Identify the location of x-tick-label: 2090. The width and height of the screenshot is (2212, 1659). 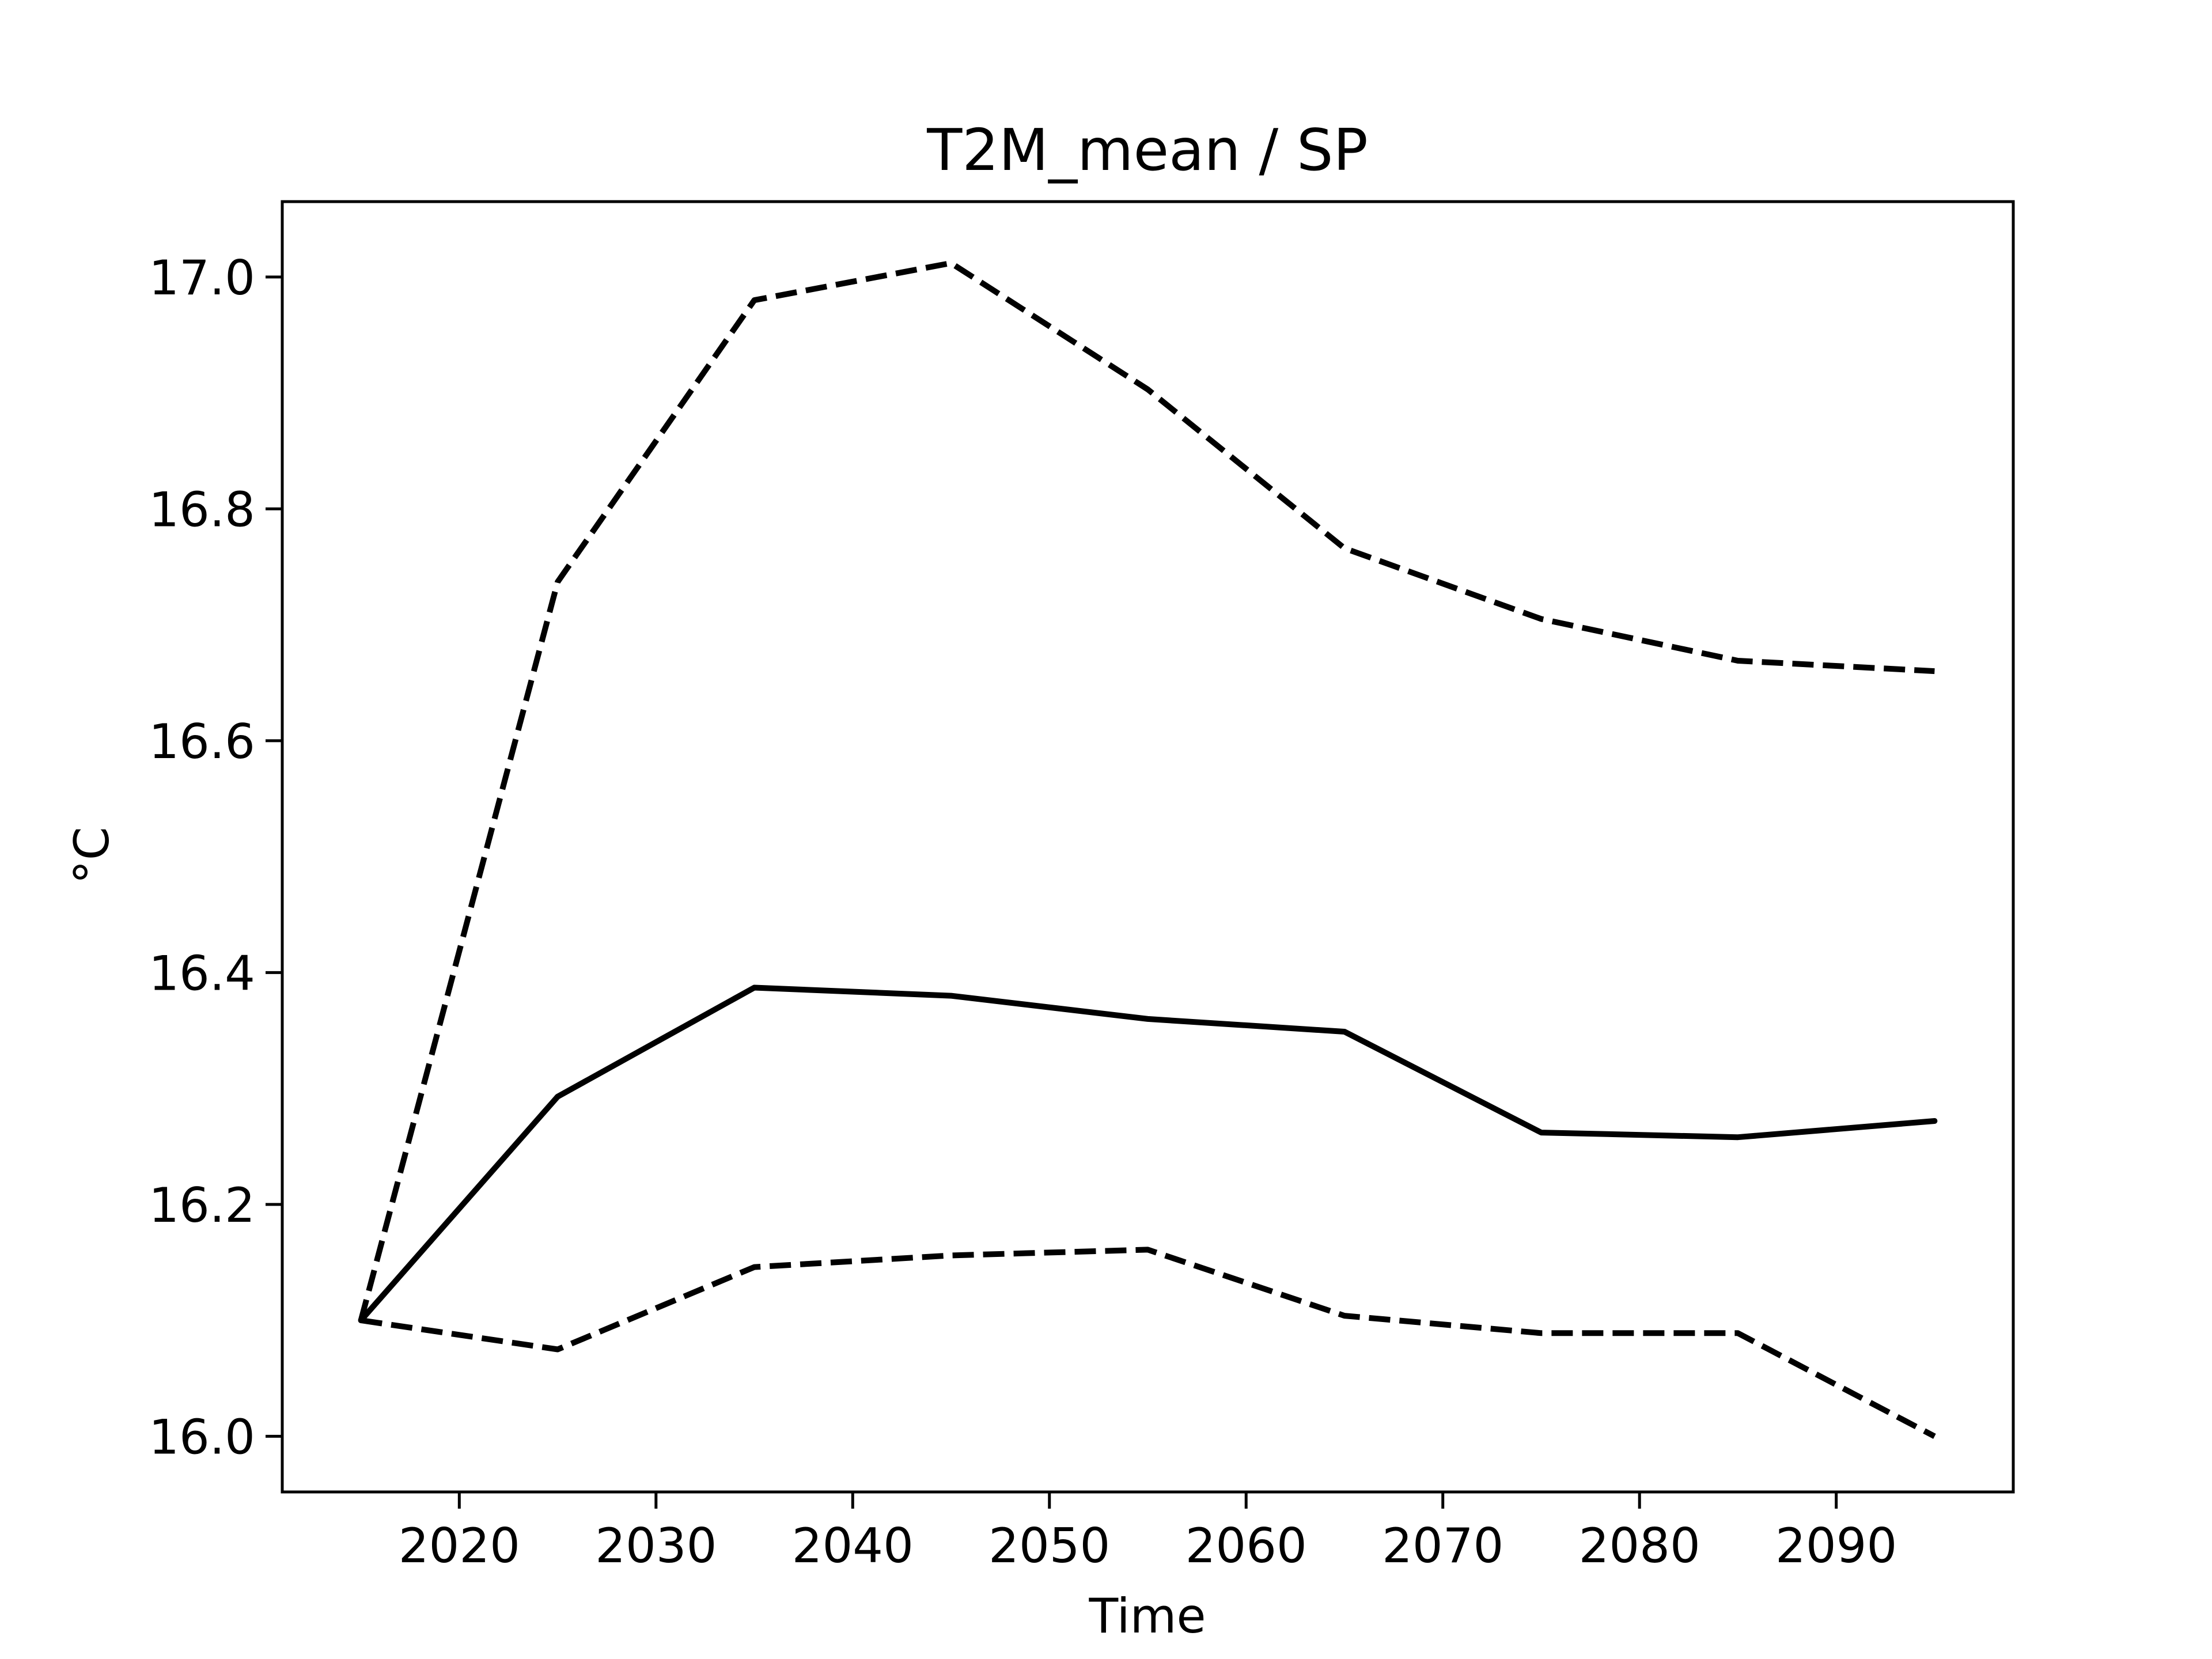
(1836, 1546).